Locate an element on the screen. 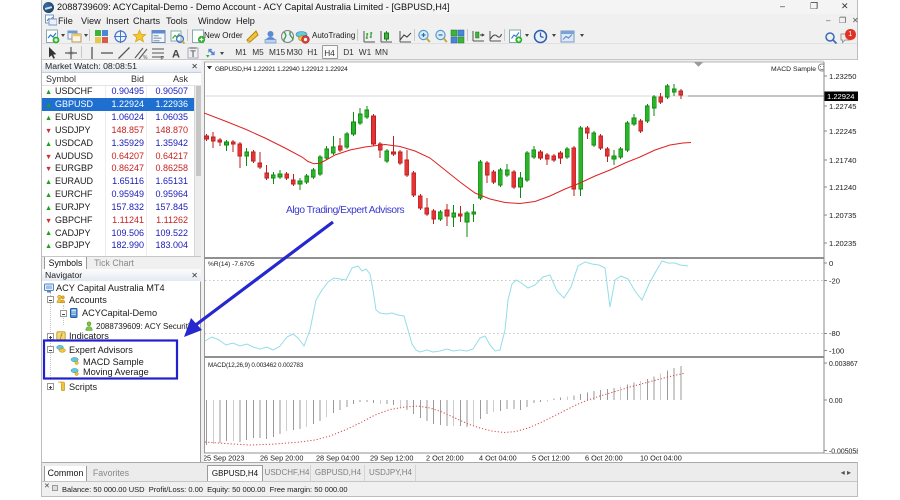 Image resolution: width=900 pixels, height=500 pixels. svg-text: 0.003867 is located at coordinates (843, 364).